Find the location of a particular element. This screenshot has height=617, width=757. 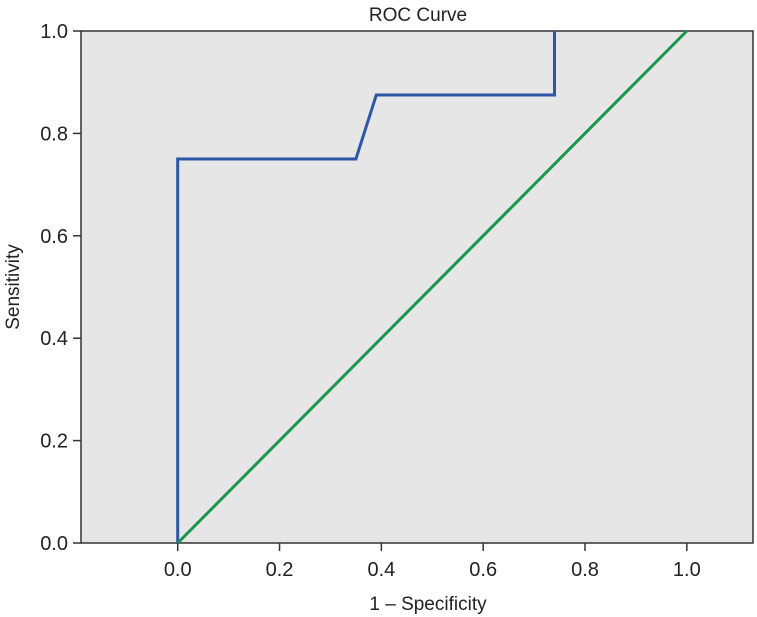

x-tick-label: 0.2 is located at coordinates (280, 570).